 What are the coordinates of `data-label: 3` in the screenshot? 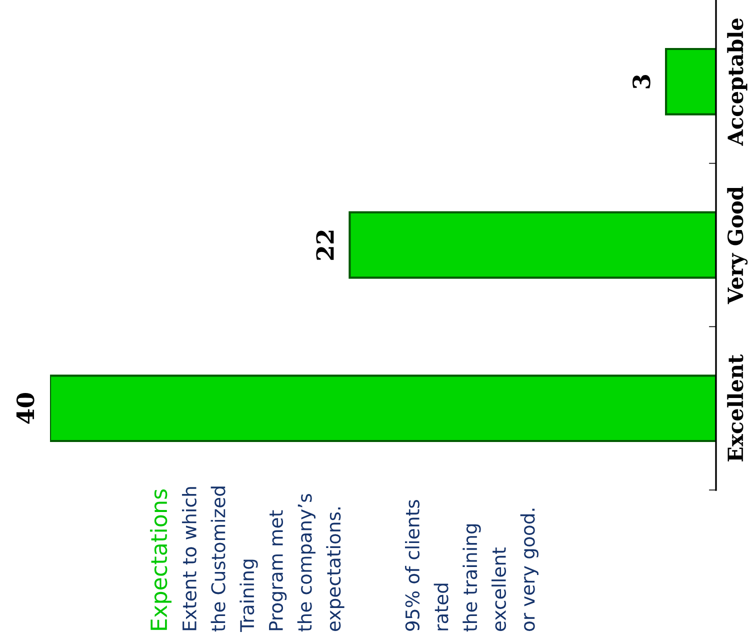 It's located at (641, 81).